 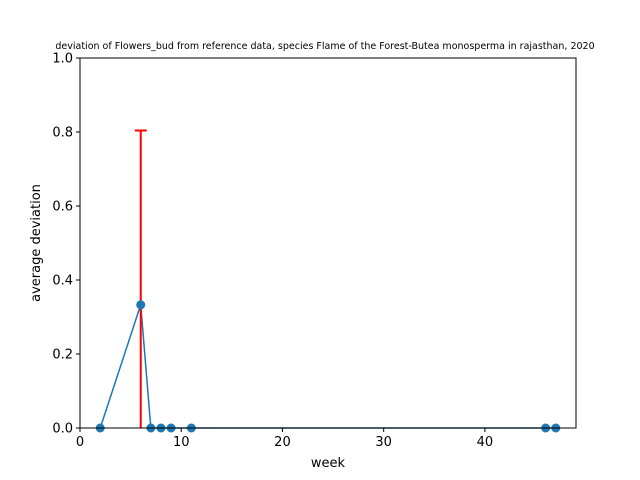 I want to click on x-tick-label: 20, so click(x=282, y=442).